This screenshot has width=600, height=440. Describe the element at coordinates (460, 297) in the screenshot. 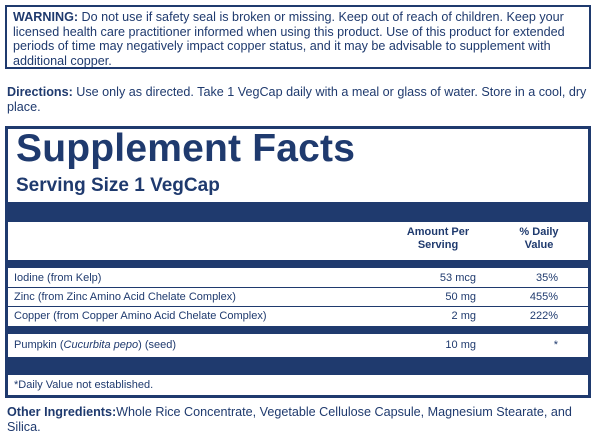

I see `nutrient-amount: 50 mg` at that location.